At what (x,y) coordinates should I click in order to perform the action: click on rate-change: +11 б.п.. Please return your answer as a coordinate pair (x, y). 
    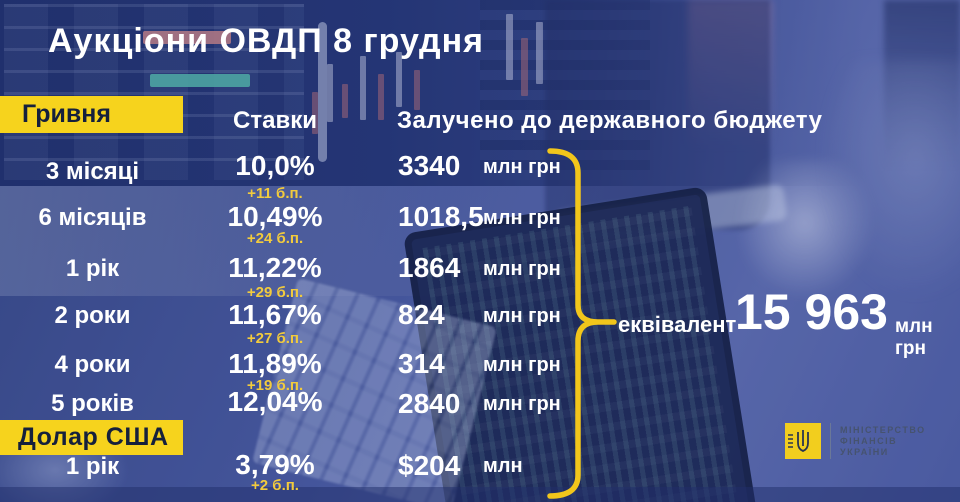
    Looking at the image, I should click on (275, 193).